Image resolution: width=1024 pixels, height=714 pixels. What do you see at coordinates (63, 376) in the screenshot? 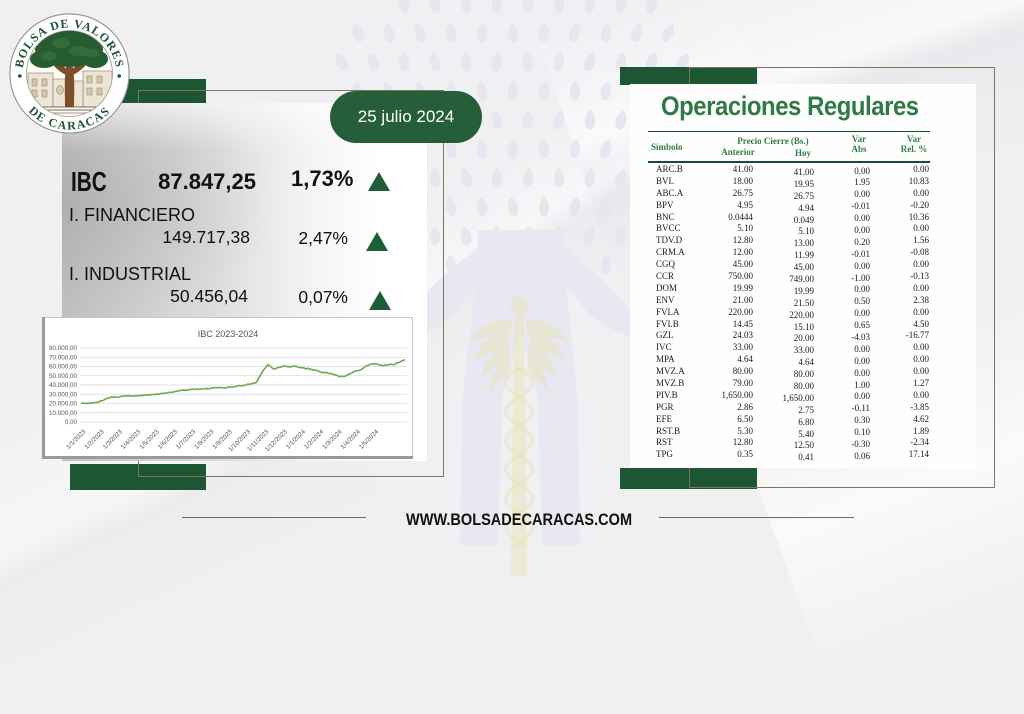
I see `svg-text: 50.000,00` at bounding box center [63, 376].